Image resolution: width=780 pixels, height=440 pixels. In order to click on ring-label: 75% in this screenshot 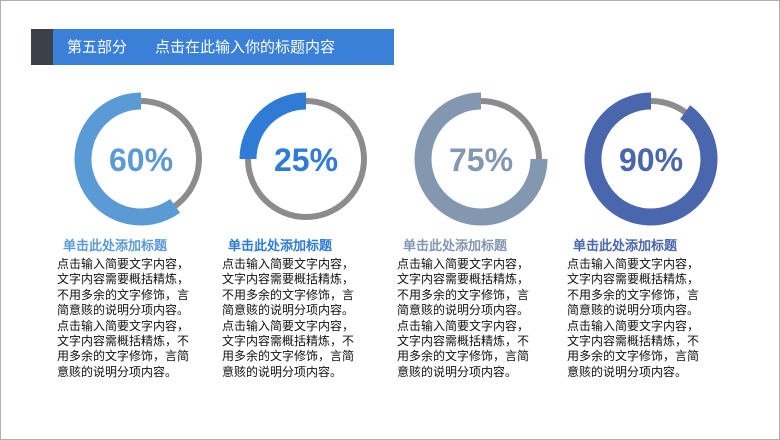, I will do `click(481, 160)`.